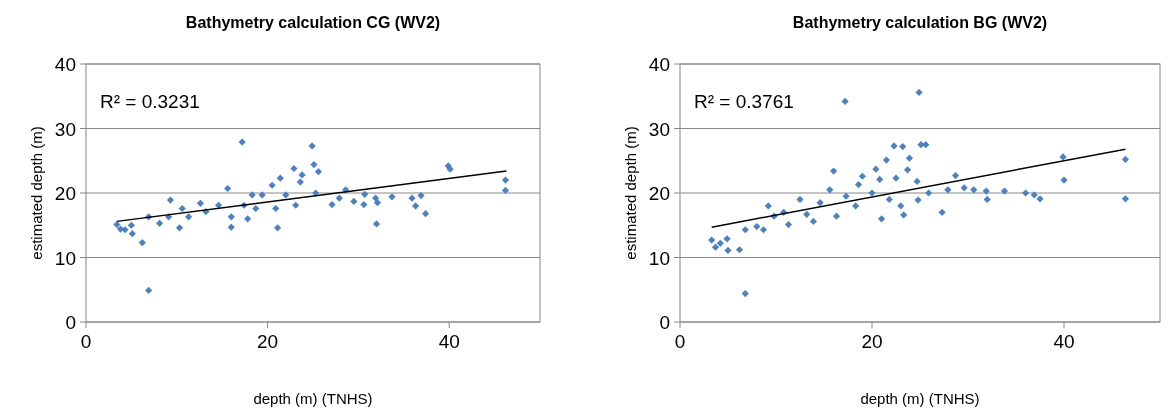 The width and height of the screenshot is (1166, 412). What do you see at coordinates (150, 101) in the screenshot?
I see `annotation: R² = 0.3231` at bounding box center [150, 101].